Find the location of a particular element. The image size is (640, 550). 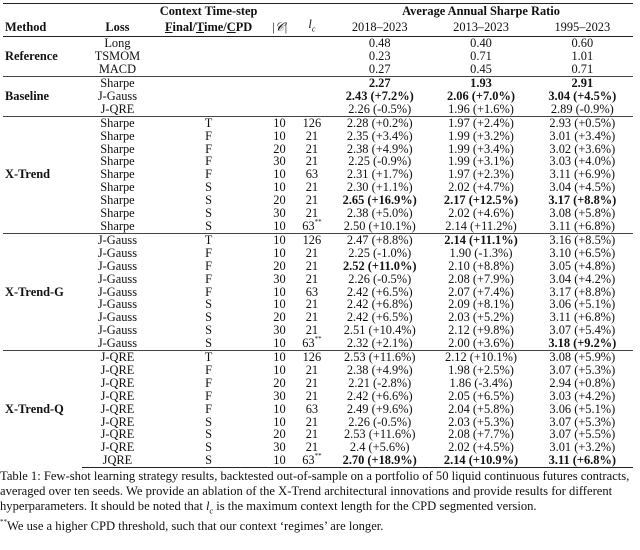

sharpe-value: 2.12 (+10.1%) is located at coordinates (481, 357).